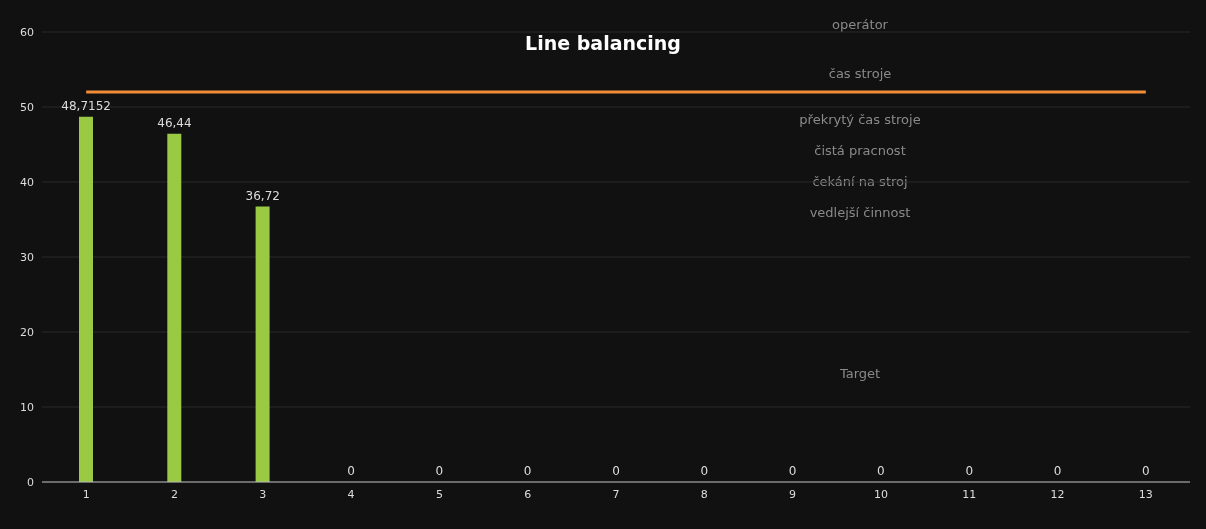 This screenshot has height=529, width=1206. What do you see at coordinates (704, 494) in the screenshot?
I see `x-tick-label: 8` at bounding box center [704, 494].